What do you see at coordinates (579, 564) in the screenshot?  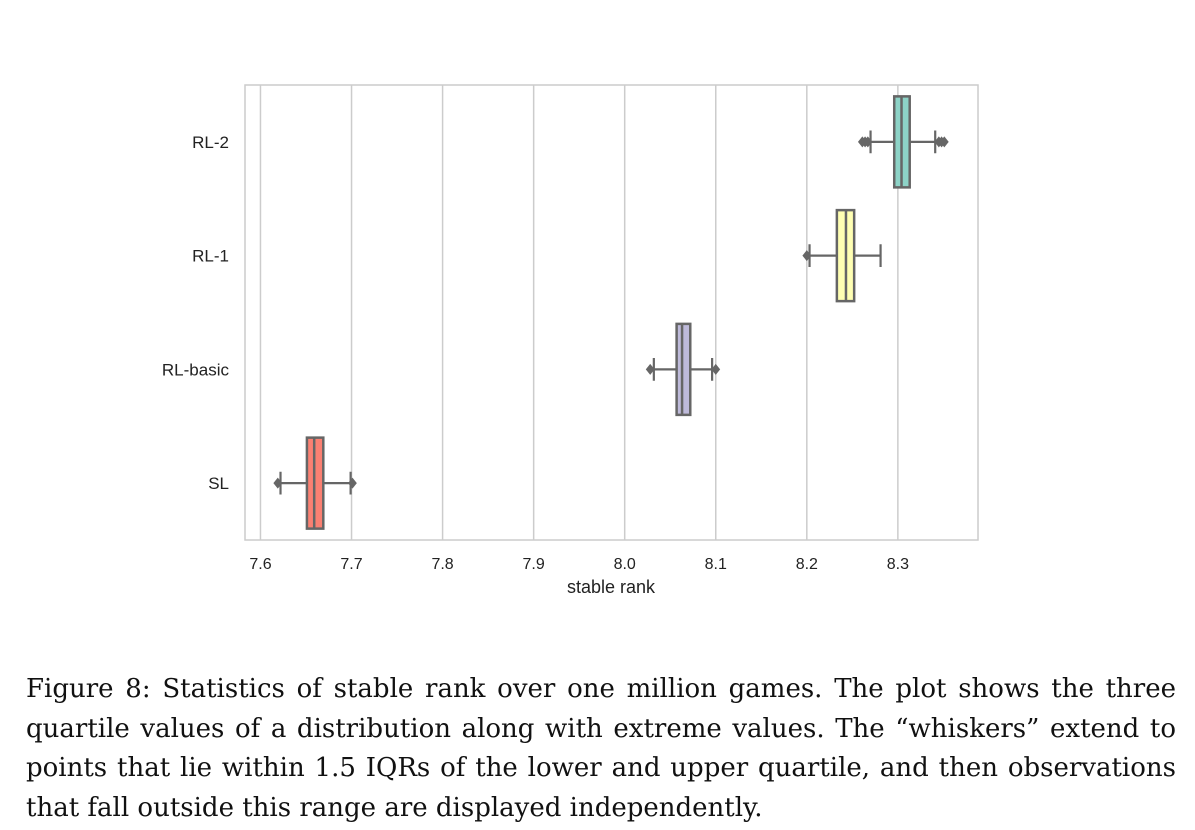 I see `x-tick-labels: 7.6 7.7 7.8 7.9 8.0 8.1 8.2 8.3` at bounding box center [579, 564].